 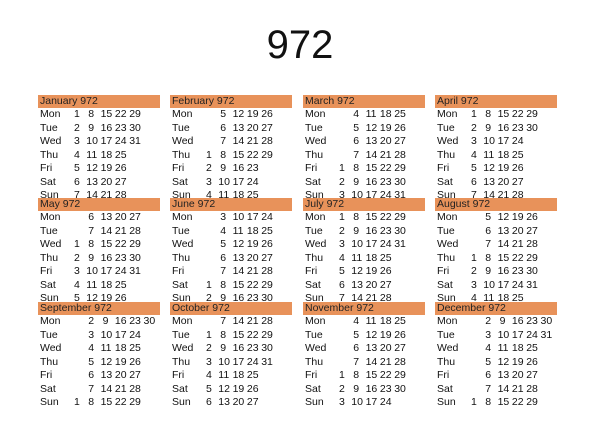 I want to click on day-number: 13, so click(x=489, y=181).